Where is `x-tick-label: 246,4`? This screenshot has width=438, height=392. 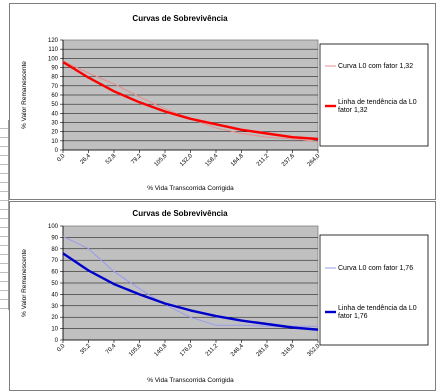
x-tick-label: 246,4 is located at coordinates (237, 350).